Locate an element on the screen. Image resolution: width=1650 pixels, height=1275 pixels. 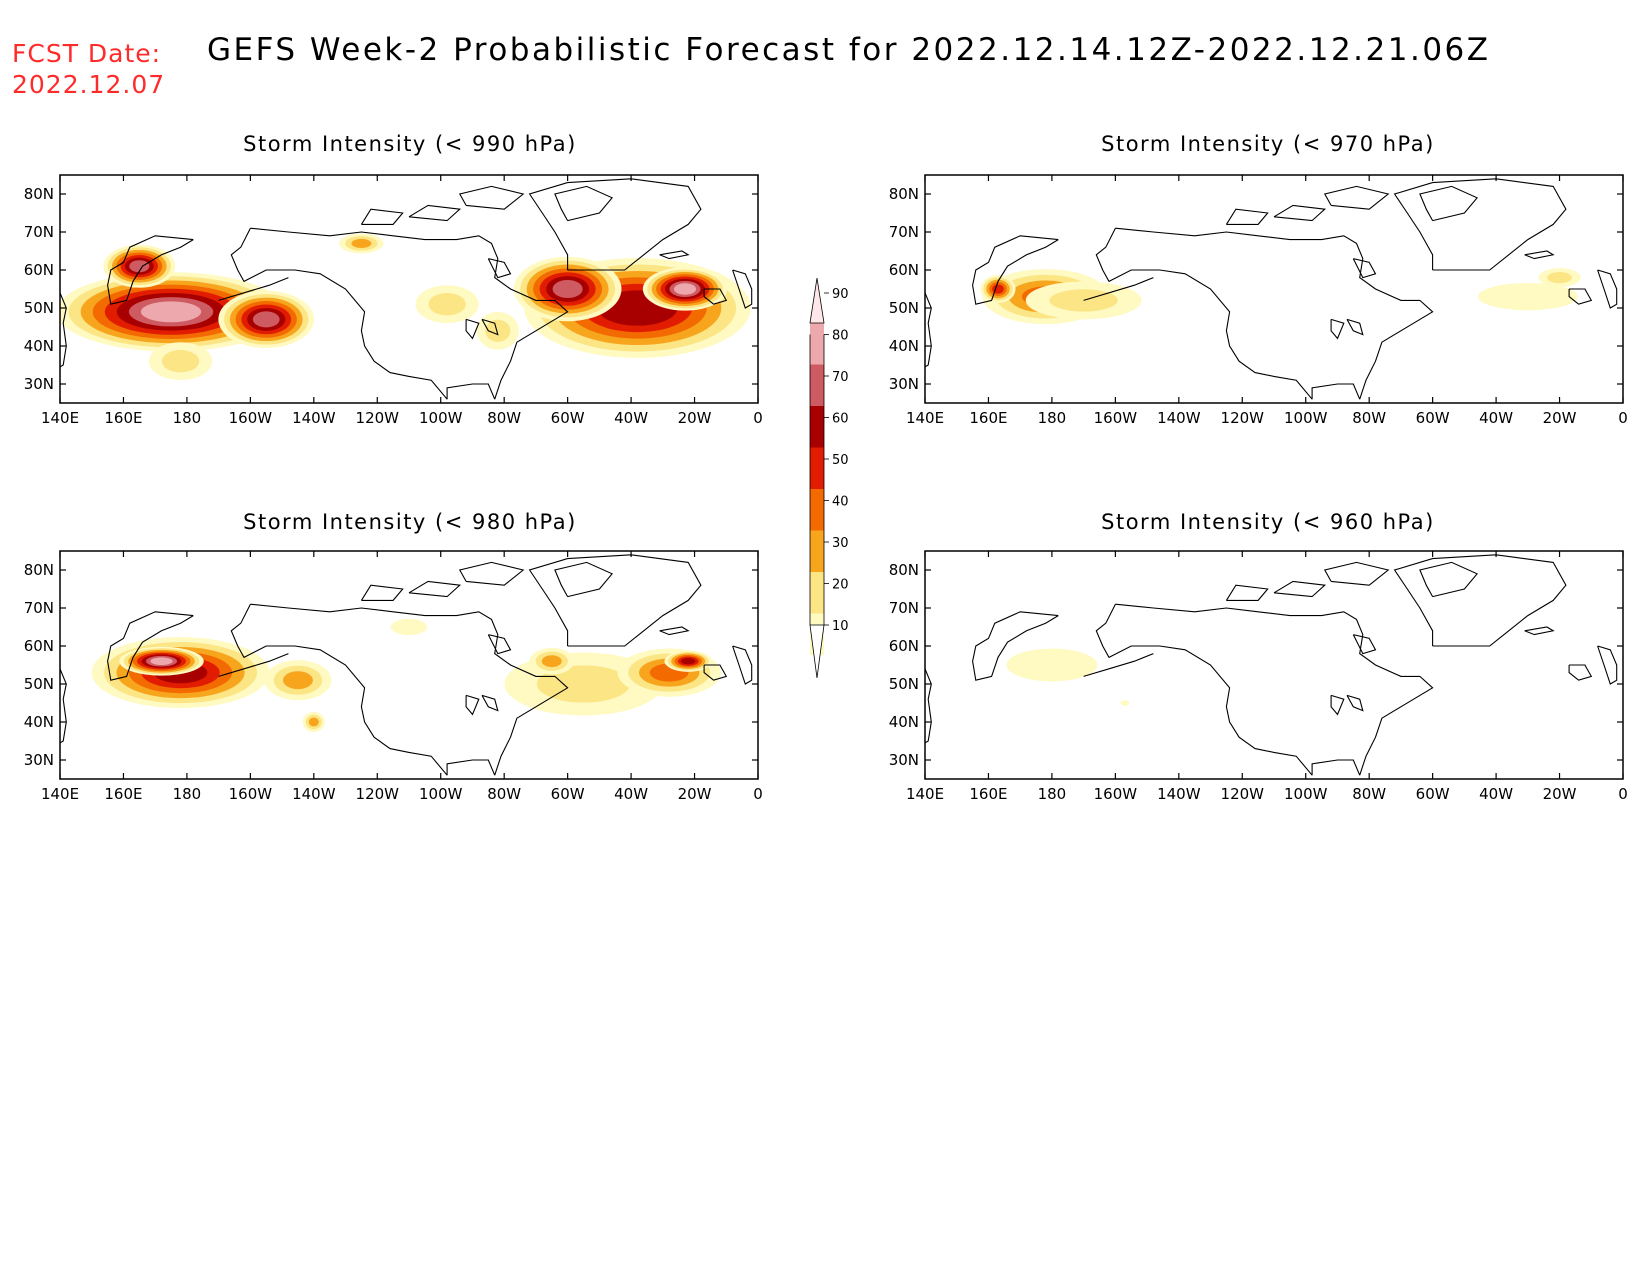
map-frame is located at coordinates (409, 289).